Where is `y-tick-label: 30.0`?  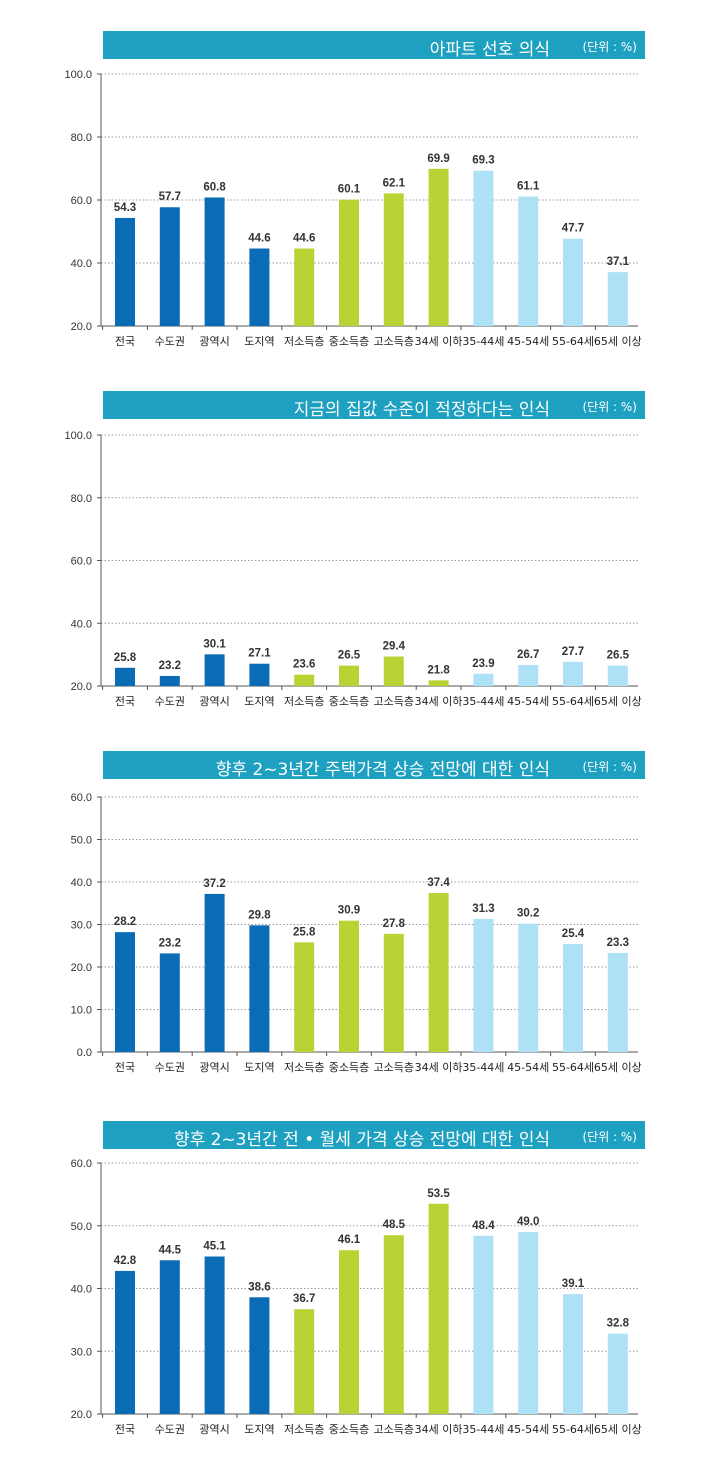
y-tick-label: 30.0 is located at coordinates (81, 1352).